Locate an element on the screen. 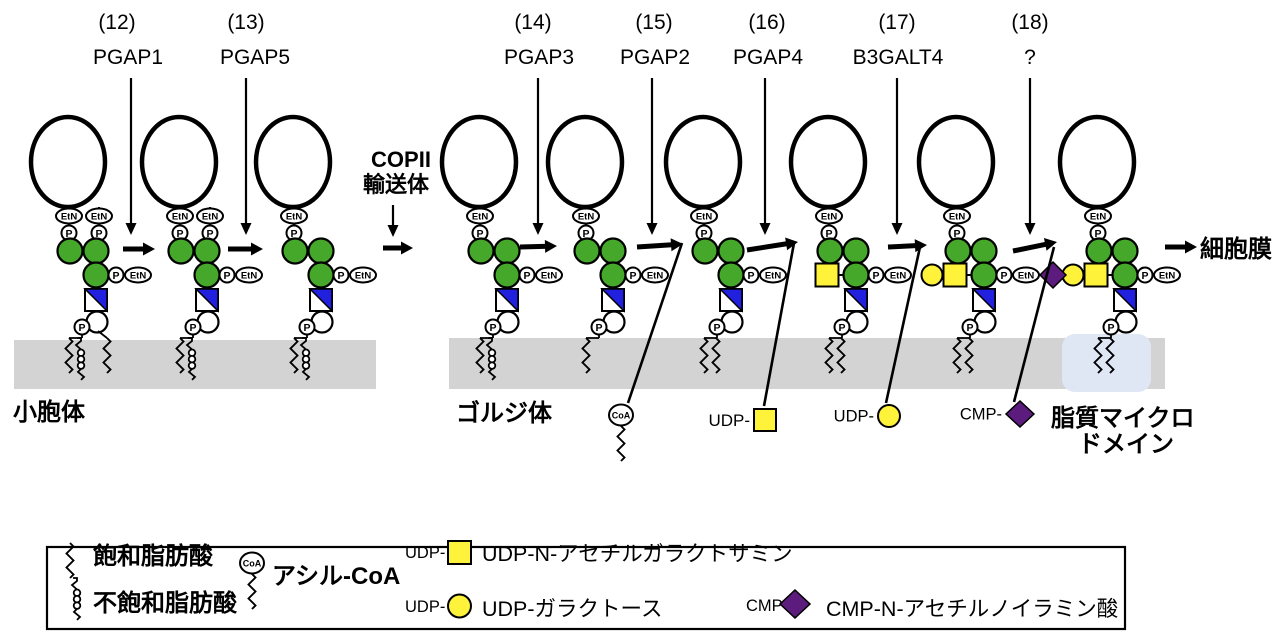 This screenshot has height=633, width=1280. donor-label: UDP- is located at coordinates (729, 420).